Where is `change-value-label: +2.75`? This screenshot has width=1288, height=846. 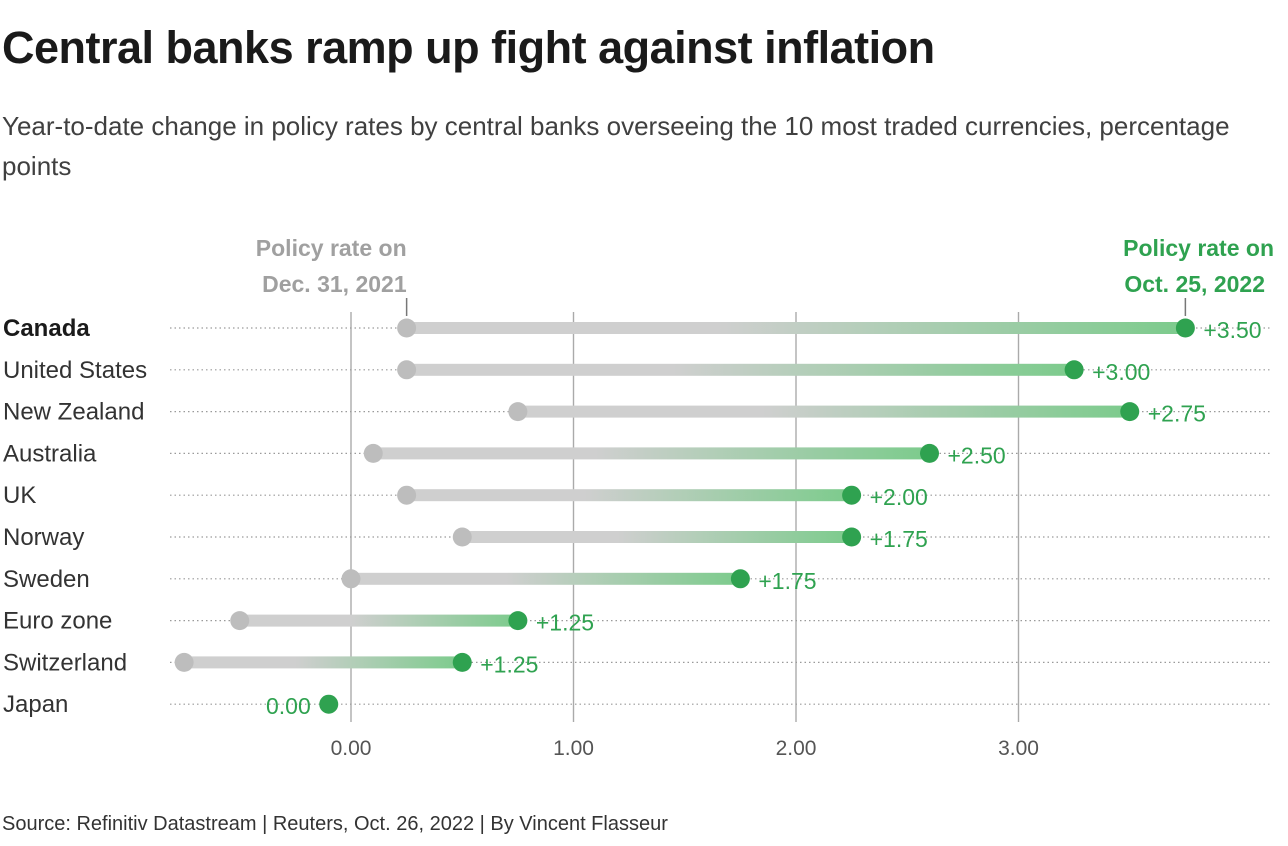
change-value-label: +2.75 is located at coordinates (1177, 414).